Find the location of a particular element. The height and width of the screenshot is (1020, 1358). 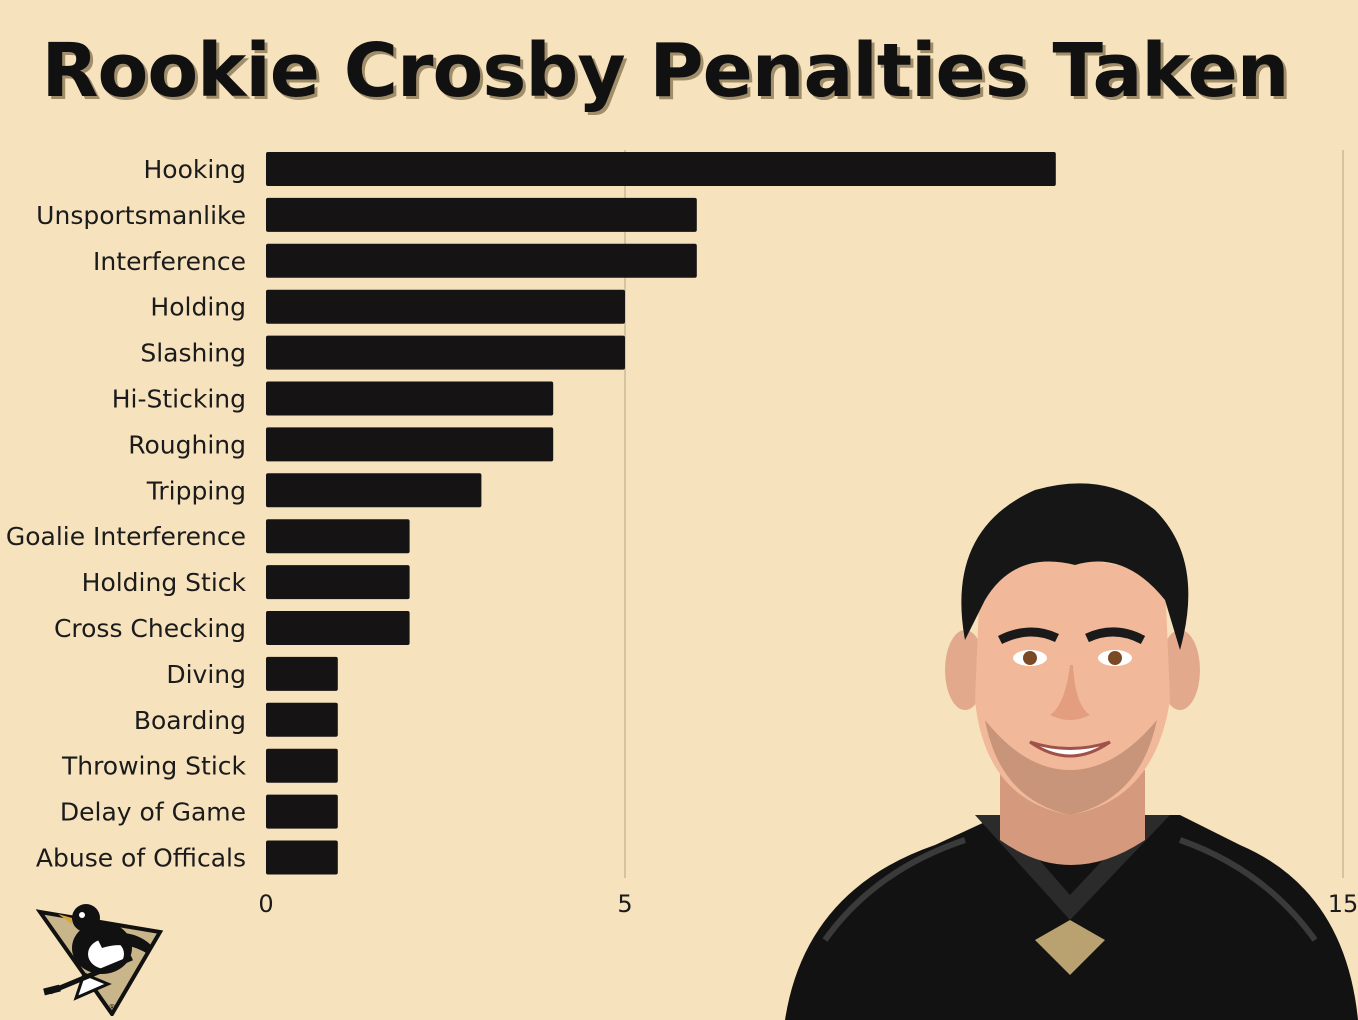

category-label: Roughing is located at coordinates (187, 444).